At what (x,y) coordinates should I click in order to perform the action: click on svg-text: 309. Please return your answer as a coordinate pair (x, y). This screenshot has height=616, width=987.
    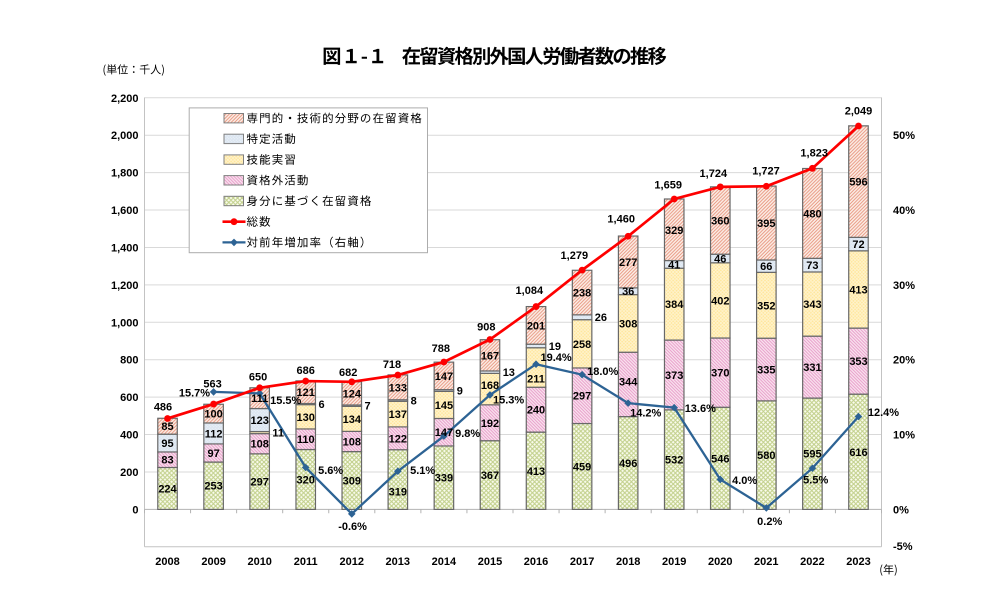
    Looking at the image, I should click on (352, 482).